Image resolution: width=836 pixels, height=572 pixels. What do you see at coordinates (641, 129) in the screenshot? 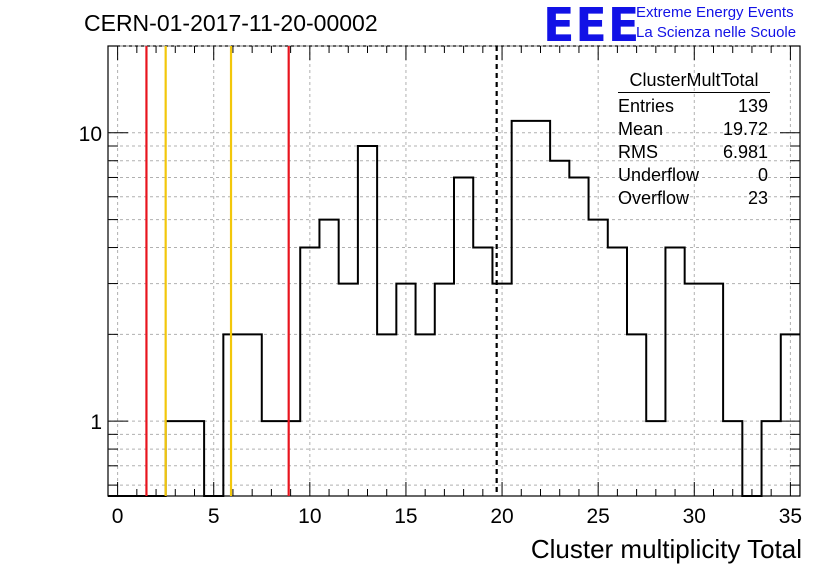
I see `stats-label: Mean` at bounding box center [641, 129].